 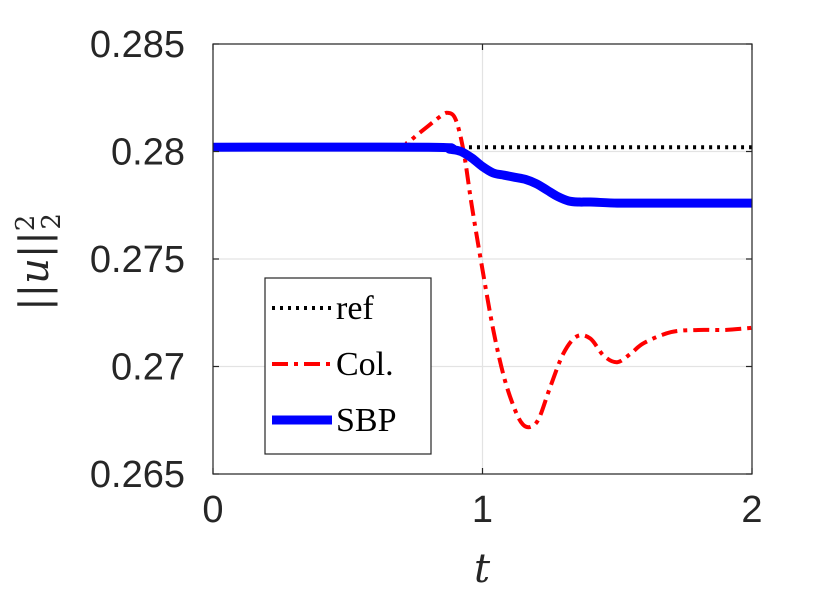 I want to click on svg-text: ||u||22, so click(x=39, y=262).